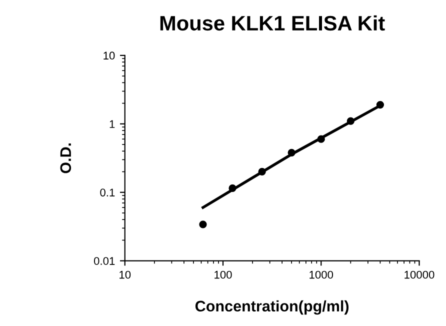 Image resolution: width=446 pixels, height=326 pixels. What do you see at coordinates (272, 307) in the screenshot?
I see `x-axis-title: Concentration(pg/ml)` at bounding box center [272, 307].